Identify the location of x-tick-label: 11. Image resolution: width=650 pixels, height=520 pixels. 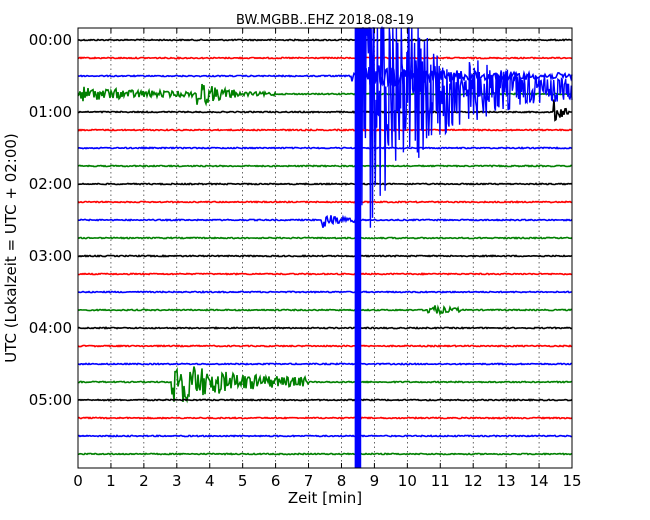
(440, 481).